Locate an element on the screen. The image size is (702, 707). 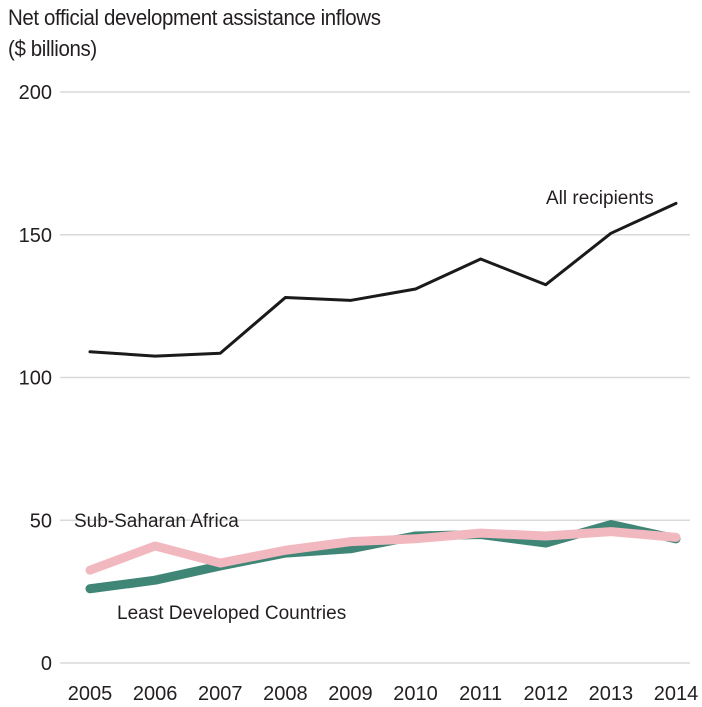
y-tick-label: 0 is located at coordinates (46, 664).